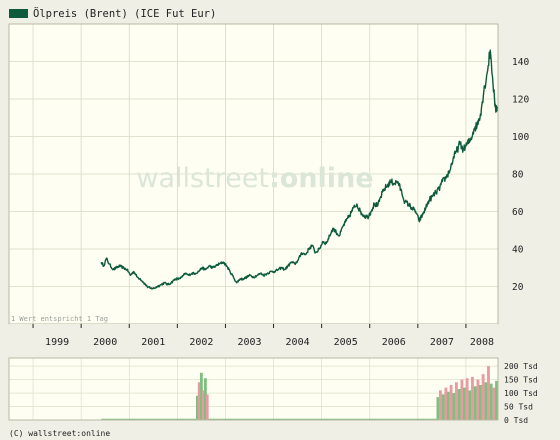 This screenshot has height=440, width=560. What do you see at coordinates (105, 342) in the screenshot?
I see `x-tick-label: 2000` at bounding box center [105, 342].